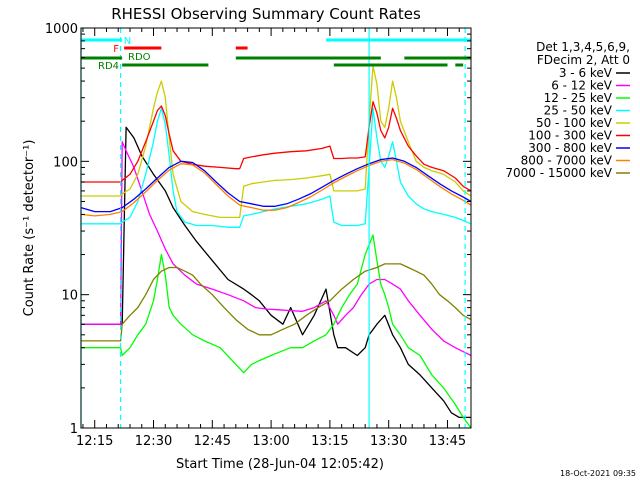 The image size is (640, 484). I want to click on legend-label-7: 800 - 7000 keV, so click(567, 161).